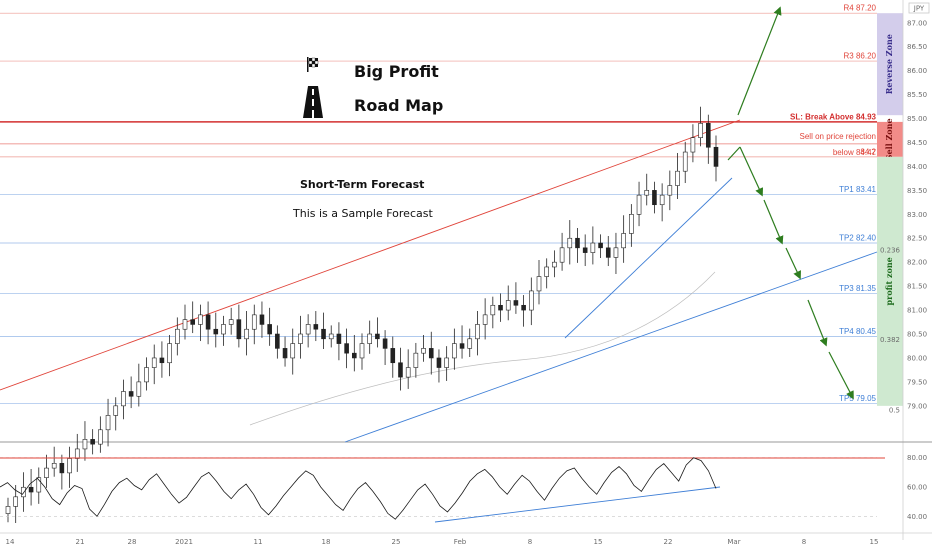 This screenshot has width=932, height=550. What do you see at coordinates (889, 64) in the screenshot?
I see `zone-label-0: Reverse Zone` at bounding box center [889, 64].